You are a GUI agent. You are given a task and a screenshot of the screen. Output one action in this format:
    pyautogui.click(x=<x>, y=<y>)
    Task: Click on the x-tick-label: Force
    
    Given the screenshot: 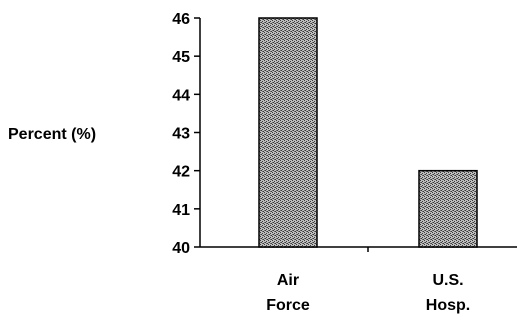 What is the action you would take?
    pyautogui.click(x=288, y=305)
    